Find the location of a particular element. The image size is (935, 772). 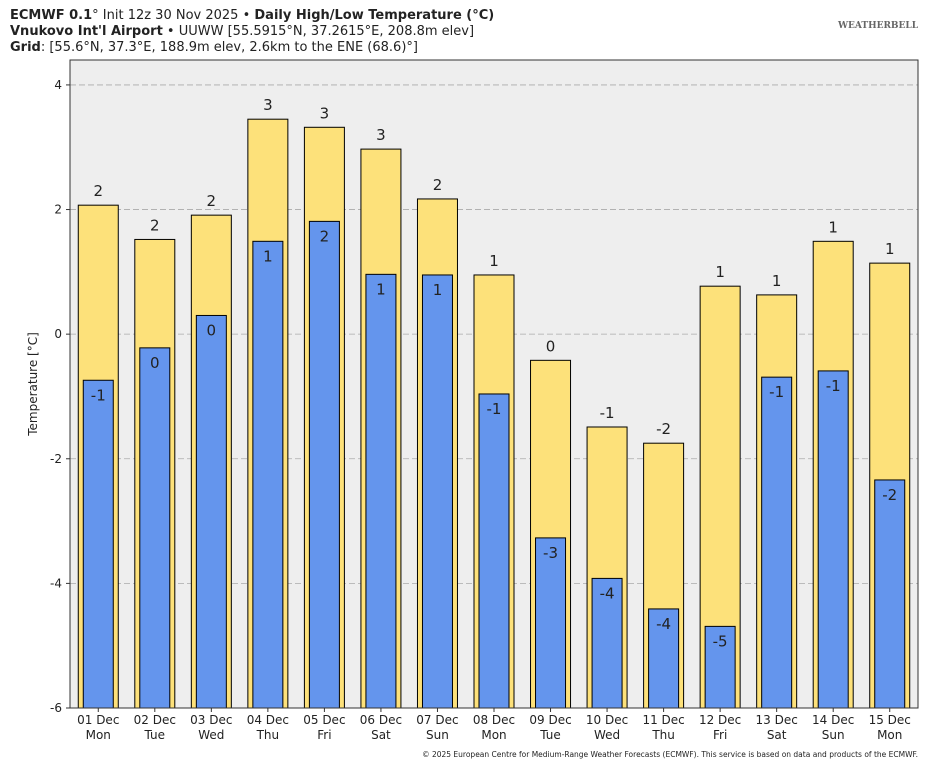

x-tick-label: 01 Dec is located at coordinates (98, 720).